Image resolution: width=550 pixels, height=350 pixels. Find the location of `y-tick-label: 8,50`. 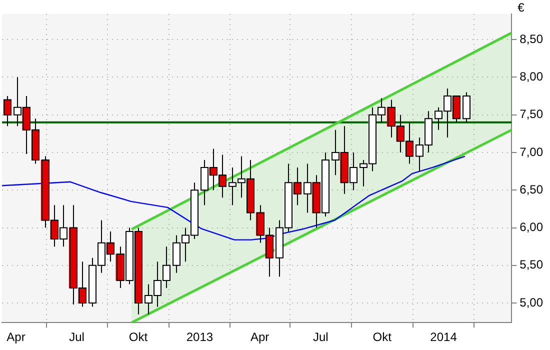

y-tick-label: 8,50 is located at coordinates (532, 39).